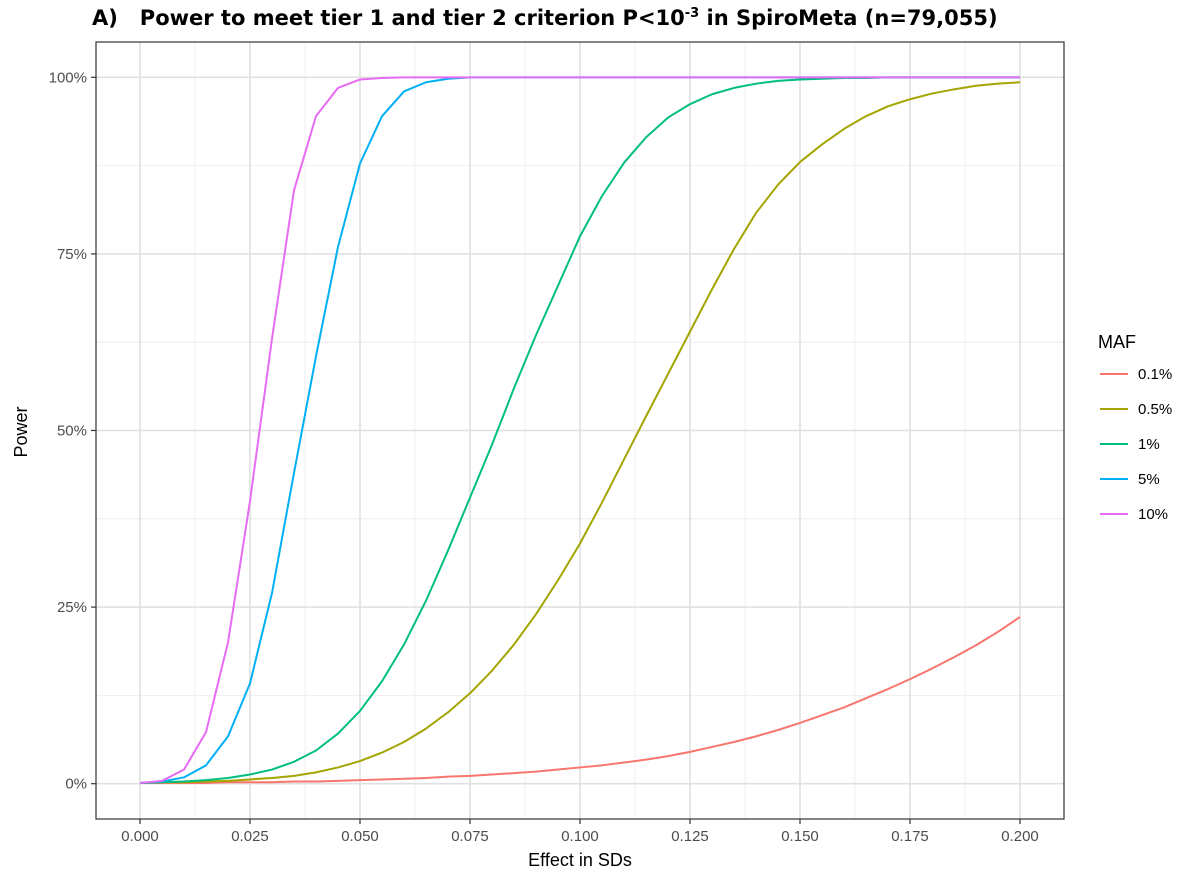 This screenshot has width=1186, height=875. I want to click on x-tick-label: 0.200, so click(1020, 836).